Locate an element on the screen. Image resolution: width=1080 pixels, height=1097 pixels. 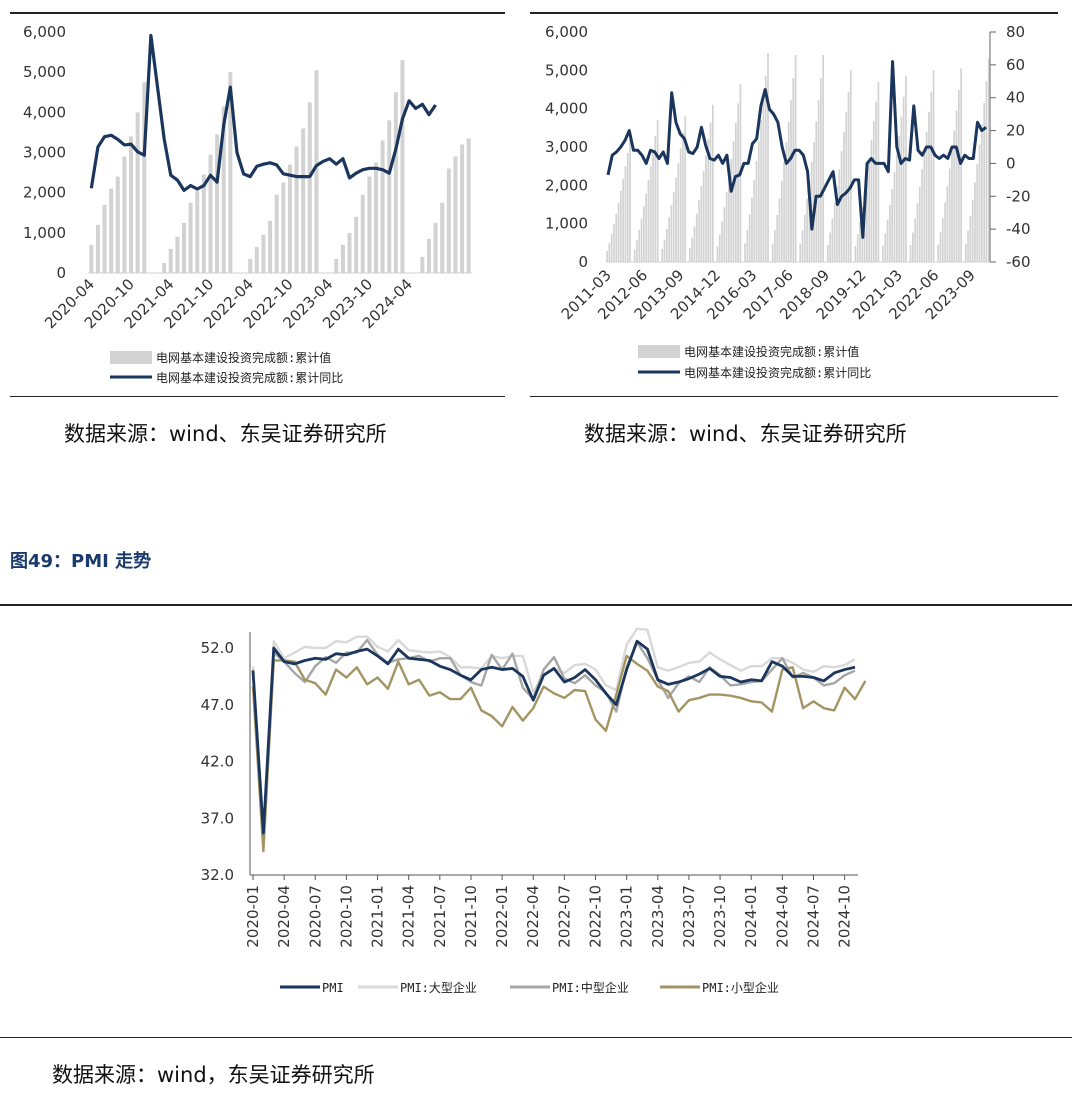
y2-tick-label: 60 is located at coordinates (1015, 65).